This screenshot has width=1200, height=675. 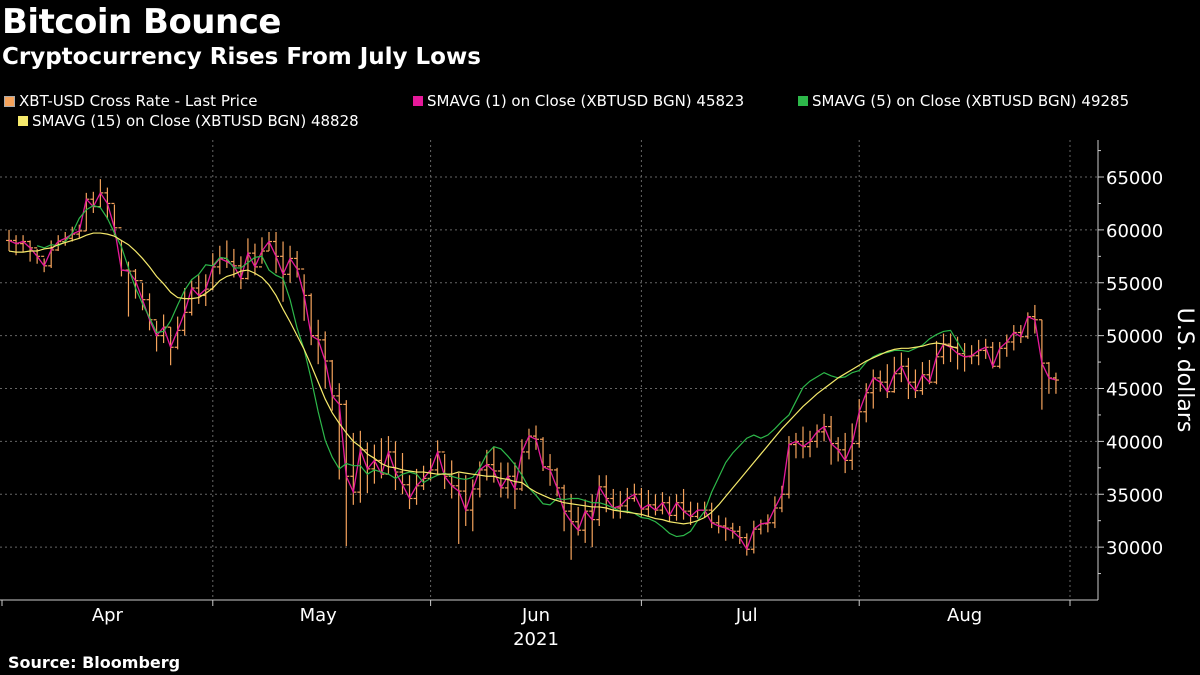 I want to click on x-tick-label: Aug, so click(x=964, y=615).